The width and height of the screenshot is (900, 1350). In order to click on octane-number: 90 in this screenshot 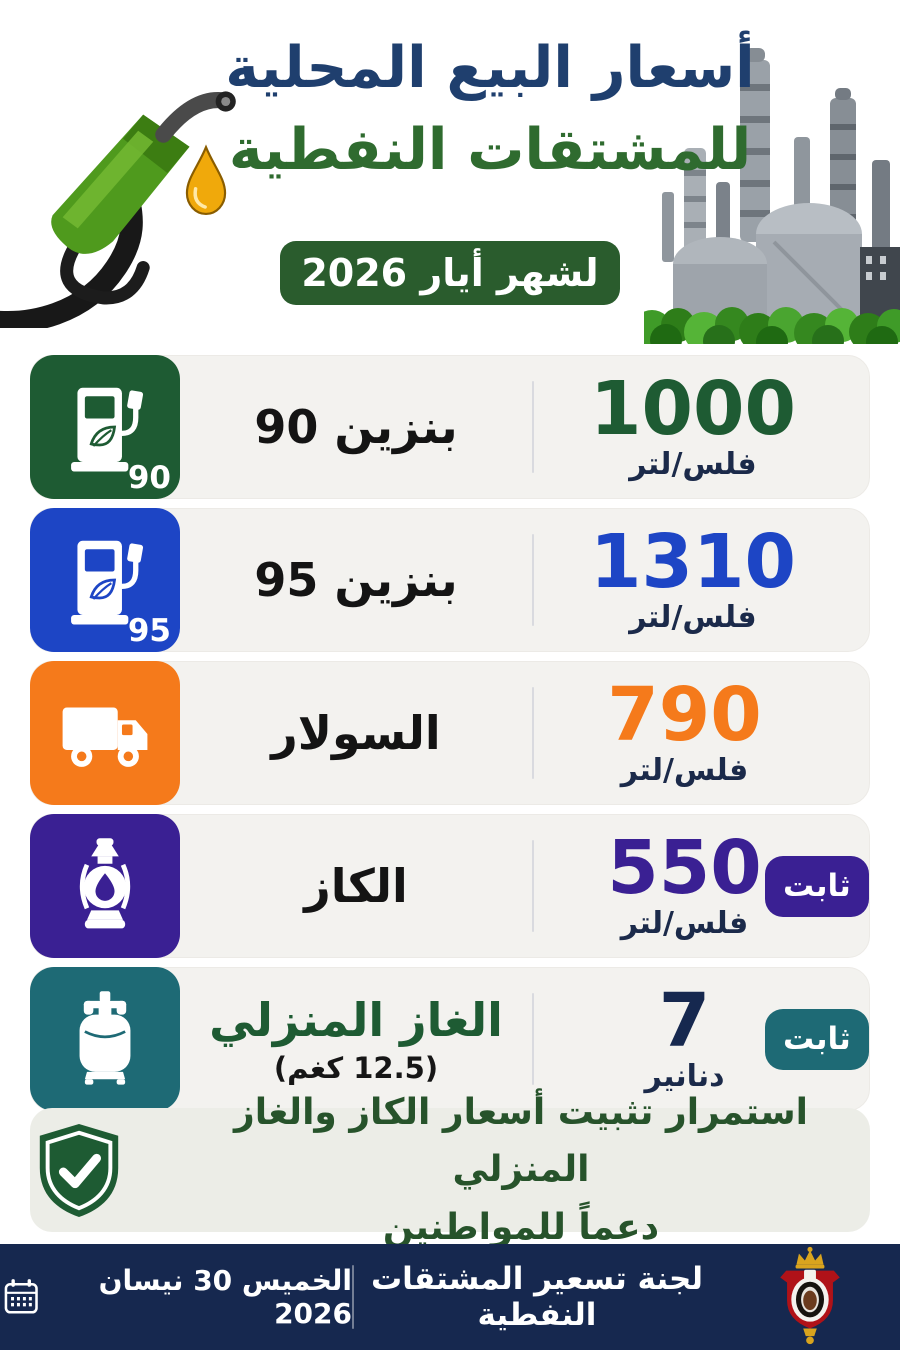, I will do `click(149, 478)`.